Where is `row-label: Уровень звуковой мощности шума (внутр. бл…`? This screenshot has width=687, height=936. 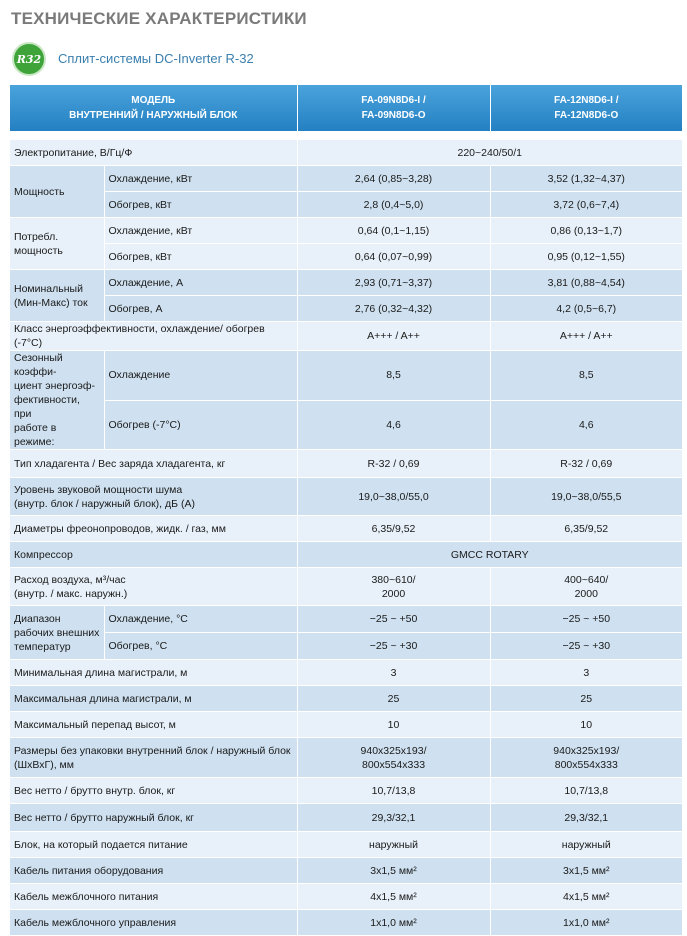
row-label: Уровень звуковой мощности шума (внутр. бл… is located at coordinates (154, 496).